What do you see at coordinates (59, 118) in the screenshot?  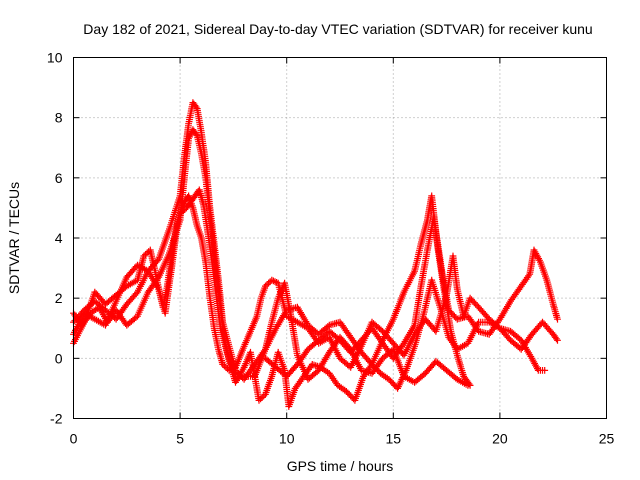 I see `y-tick-label: 8` at bounding box center [59, 118].